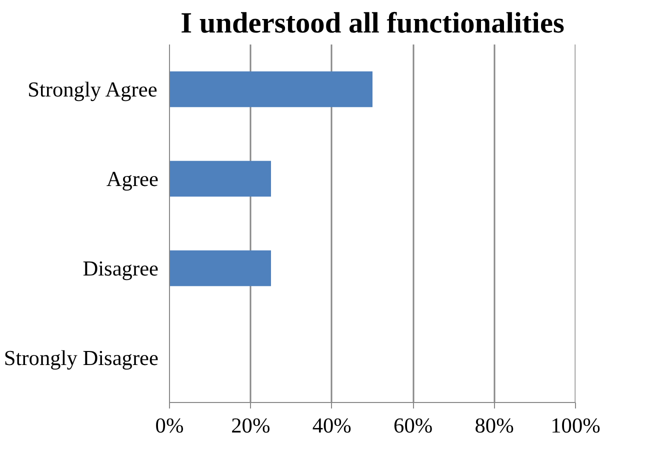 Image resolution: width=645 pixels, height=451 pixels. What do you see at coordinates (169, 426) in the screenshot?
I see `x-tick-label: 0%` at bounding box center [169, 426].